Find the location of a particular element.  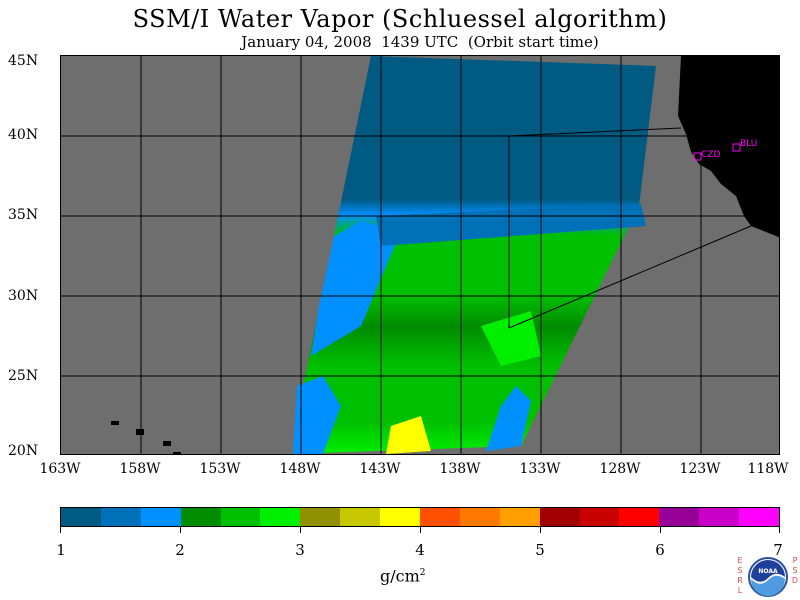

station-czd-label: CZD is located at coordinates (710, 155).